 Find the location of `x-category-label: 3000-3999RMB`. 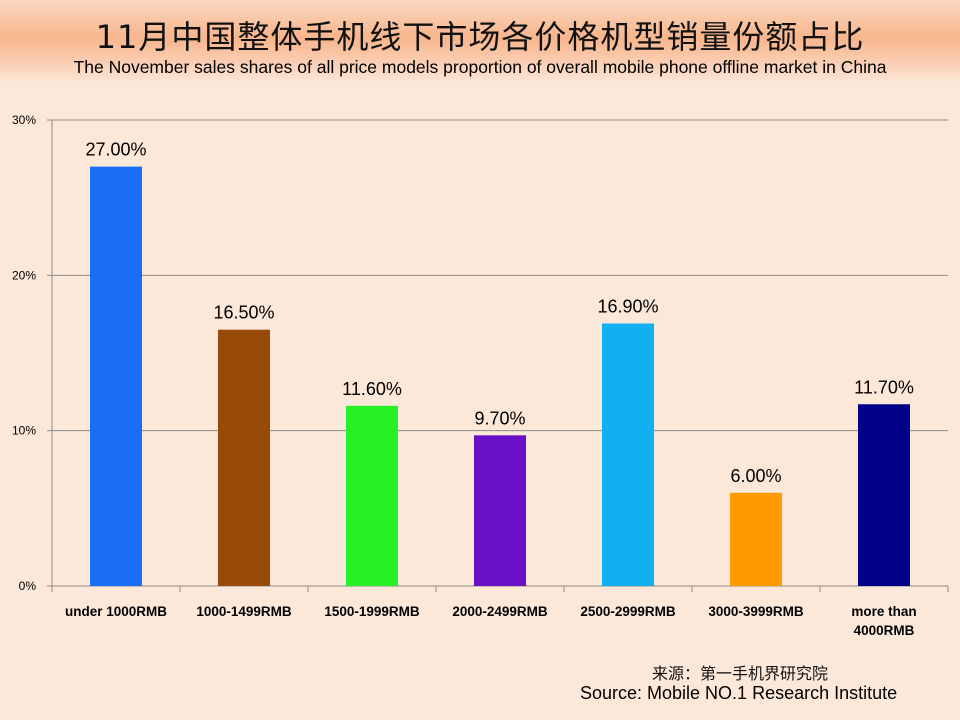

x-category-label: 3000-3999RMB is located at coordinates (756, 611).